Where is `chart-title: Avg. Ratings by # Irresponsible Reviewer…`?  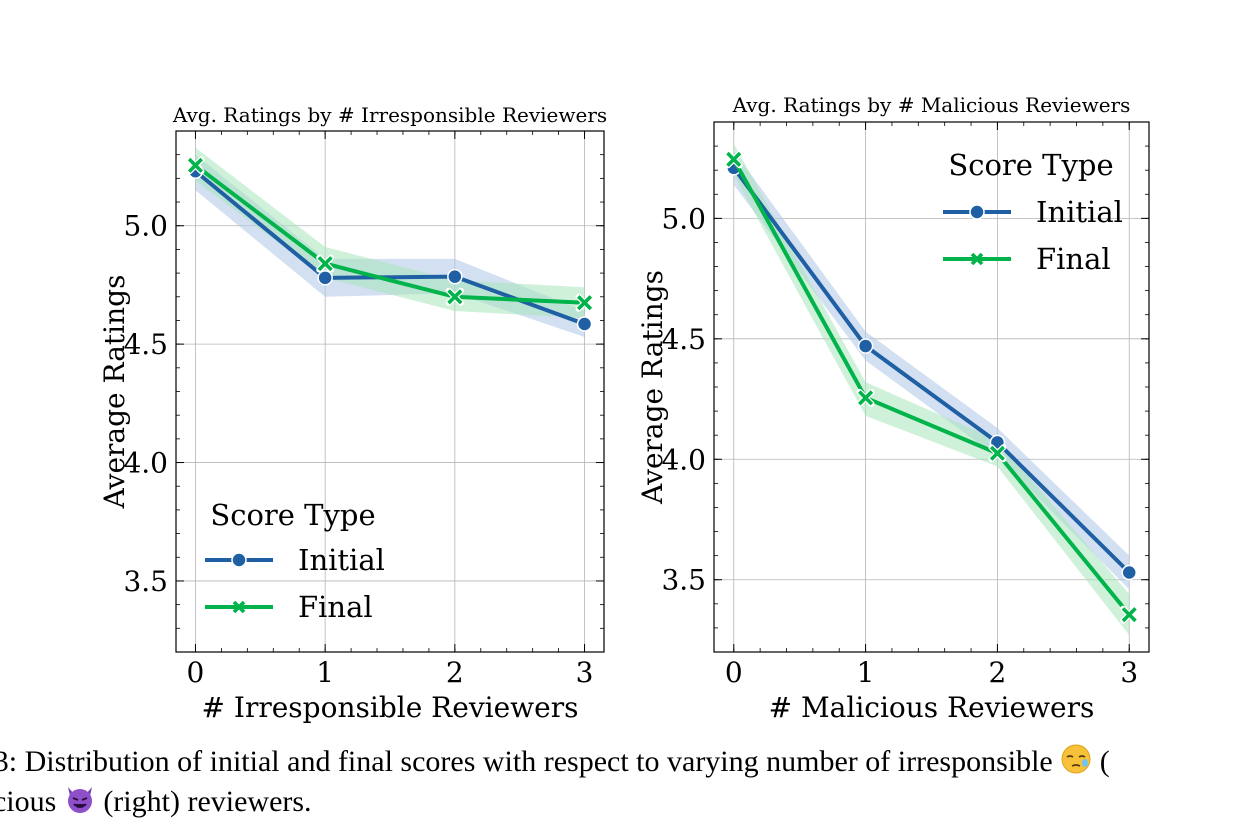
chart-title: Avg. Ratings by # Irresponsible Reviewer… is located at coordinates (389, 115).